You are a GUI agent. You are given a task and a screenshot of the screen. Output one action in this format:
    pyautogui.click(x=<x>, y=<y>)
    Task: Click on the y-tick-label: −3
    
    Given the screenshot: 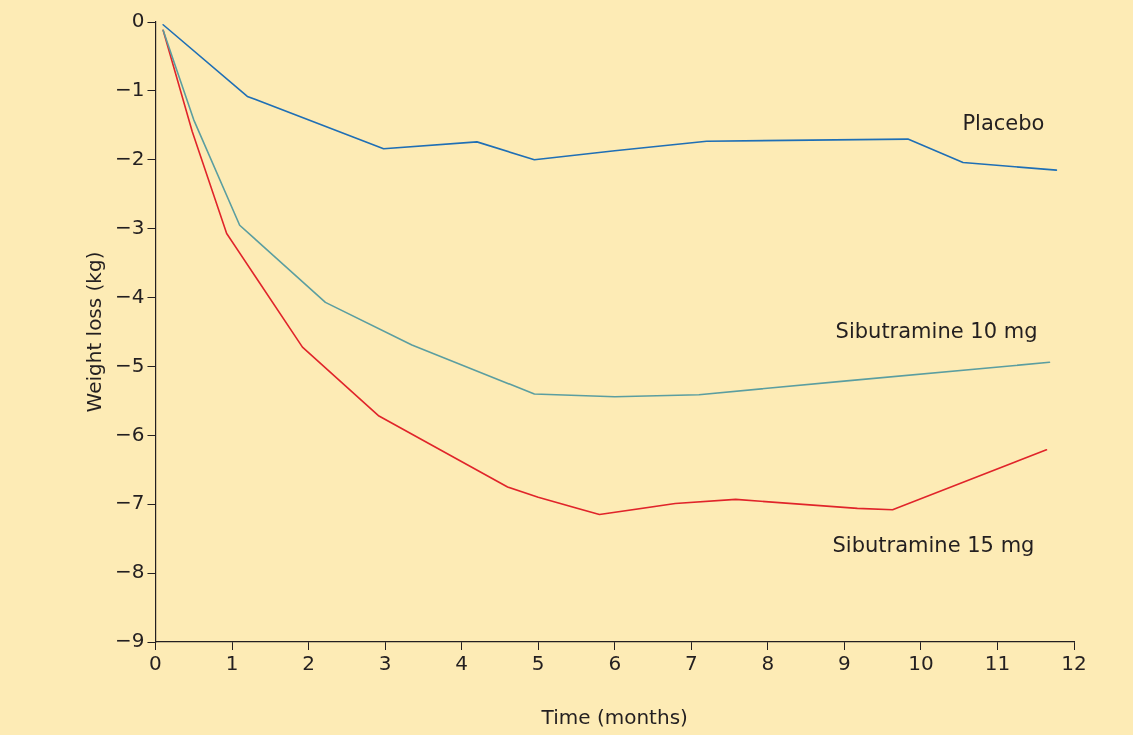 What is the action you would take?
    pyautogui.click(x=130, y=226)
    